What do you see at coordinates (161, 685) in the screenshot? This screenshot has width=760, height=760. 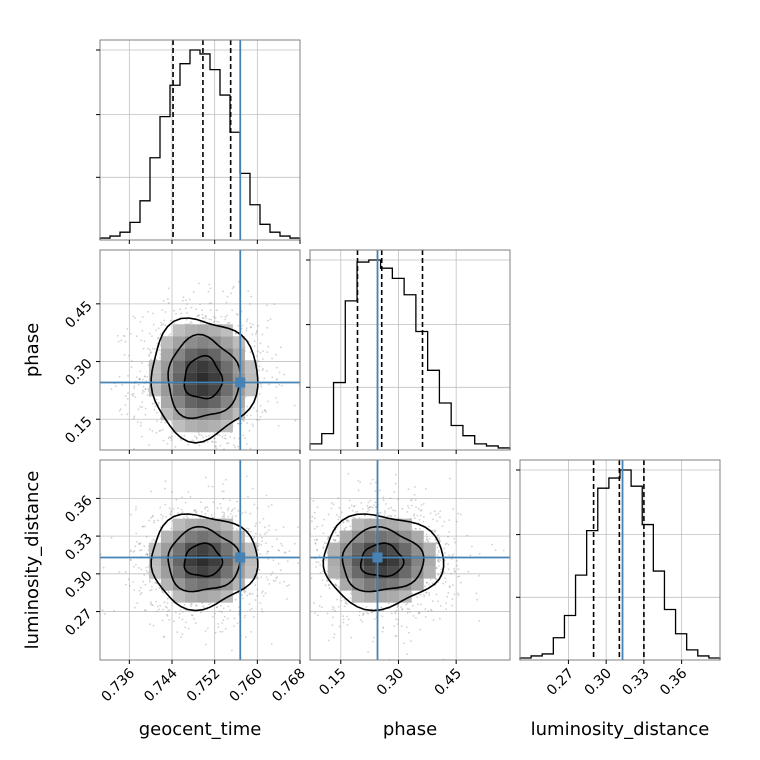 I see `x-tick-label-geocent_time: 0.744` at bounding box center [161, 685].